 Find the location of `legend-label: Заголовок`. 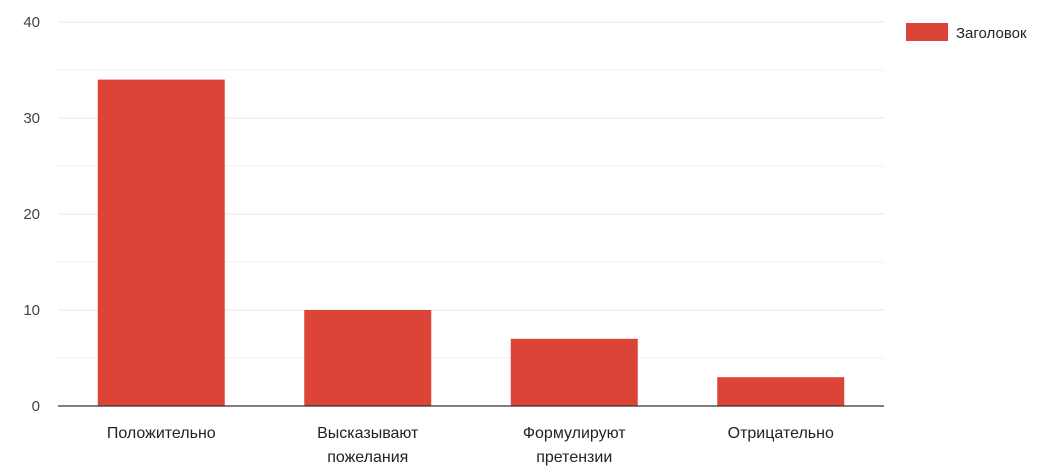

legend-label: Заголовок is located at coordinates (991, 33).